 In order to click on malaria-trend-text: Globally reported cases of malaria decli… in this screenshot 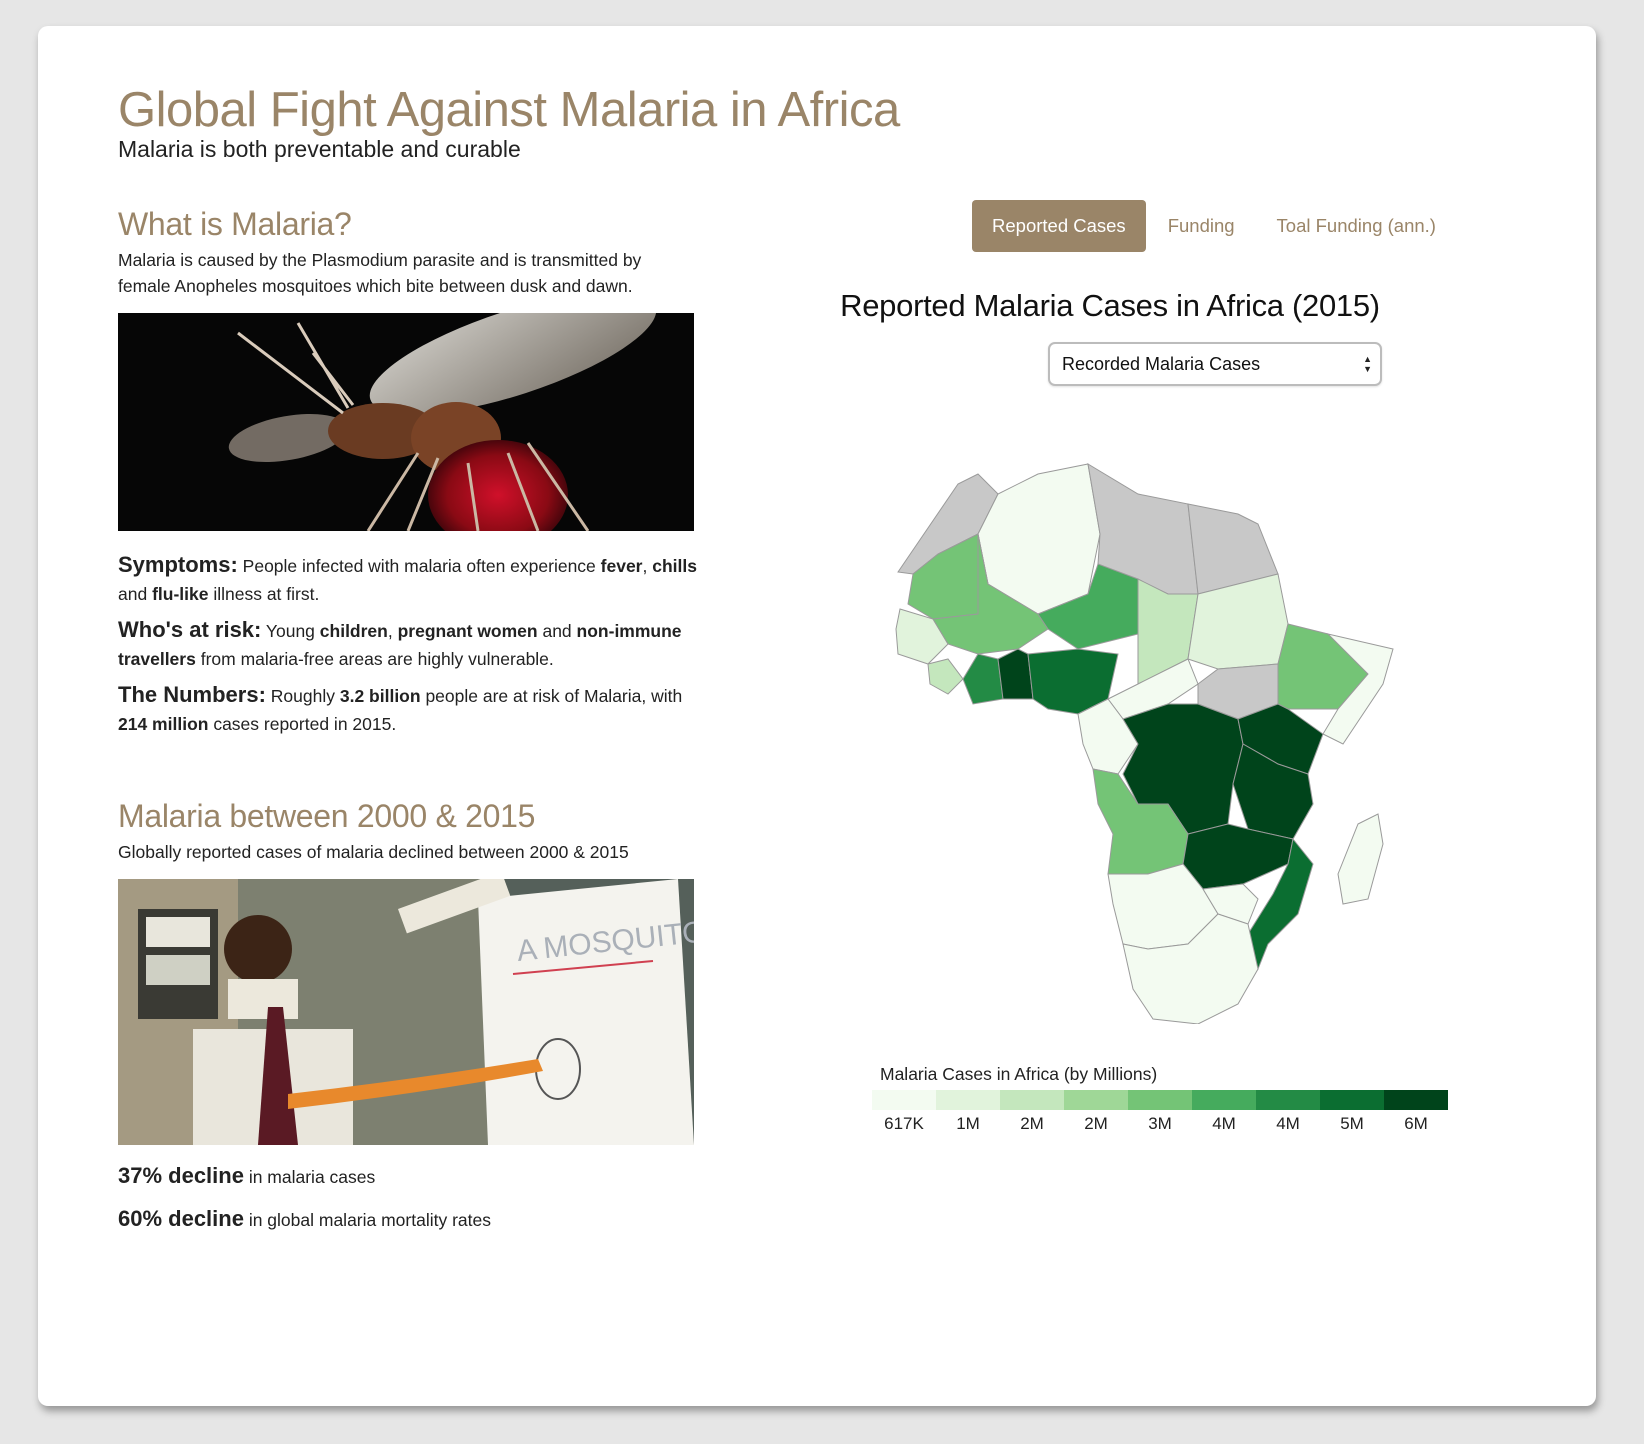, I will do `click(373, 852)`.